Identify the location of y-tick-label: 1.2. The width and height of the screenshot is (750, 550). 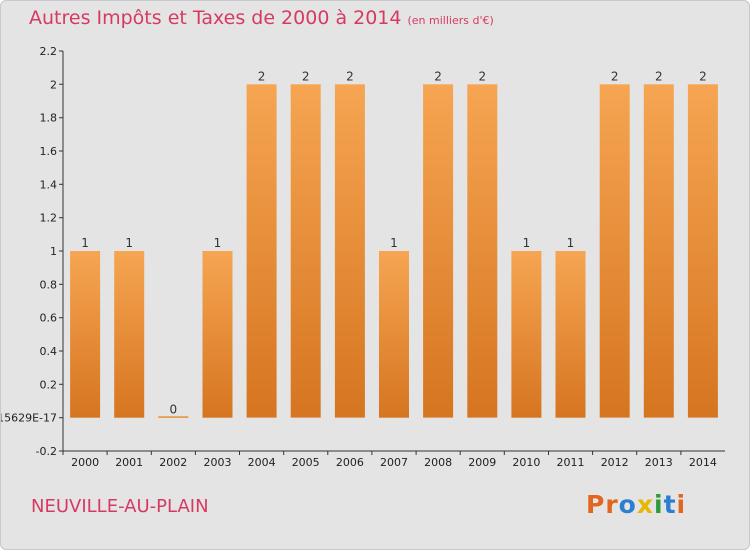
(49, 218).